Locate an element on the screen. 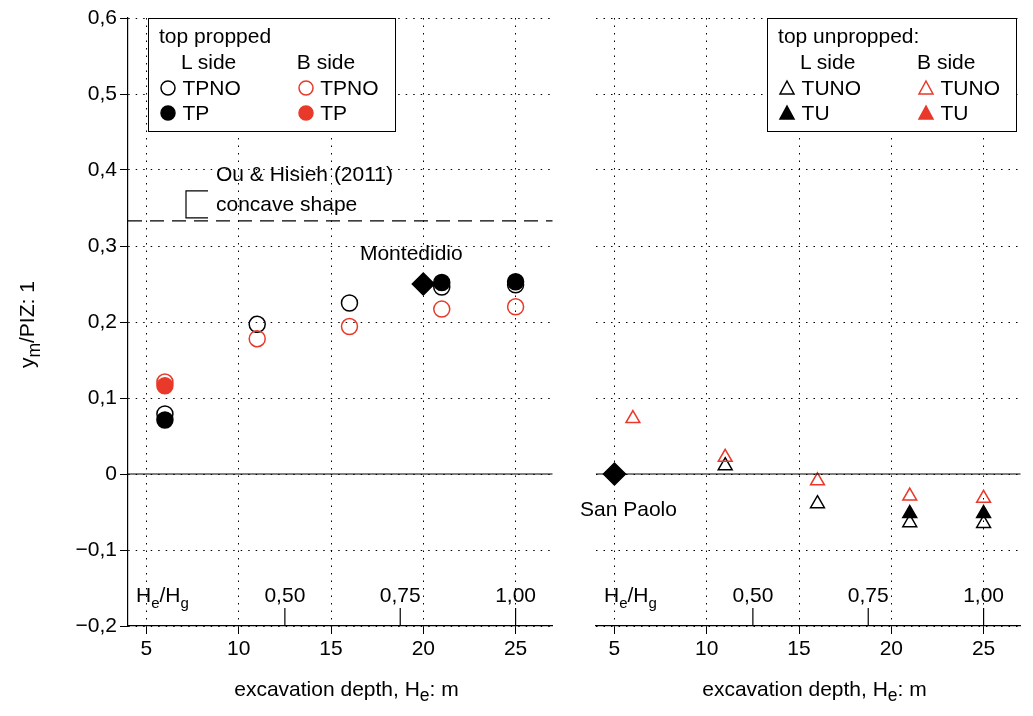 The image size is (1033, 716). y-tick-label: 0 is located at coordinates (111, 472).